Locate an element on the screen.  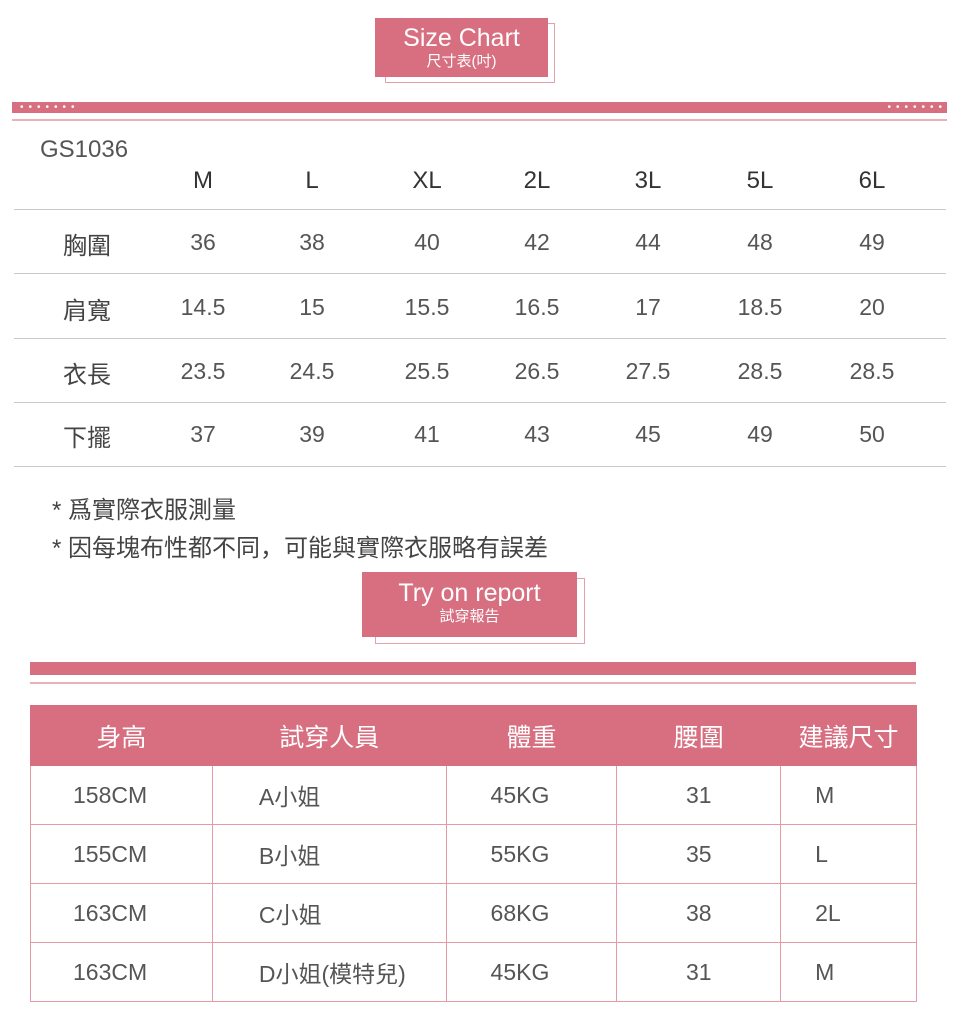
table-cell: A小姐 is located at coordinates (329, 795).